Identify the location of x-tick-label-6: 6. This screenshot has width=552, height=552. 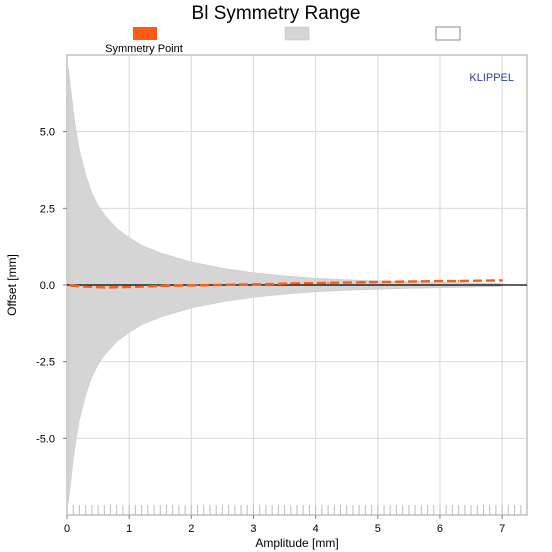
(440, 529).